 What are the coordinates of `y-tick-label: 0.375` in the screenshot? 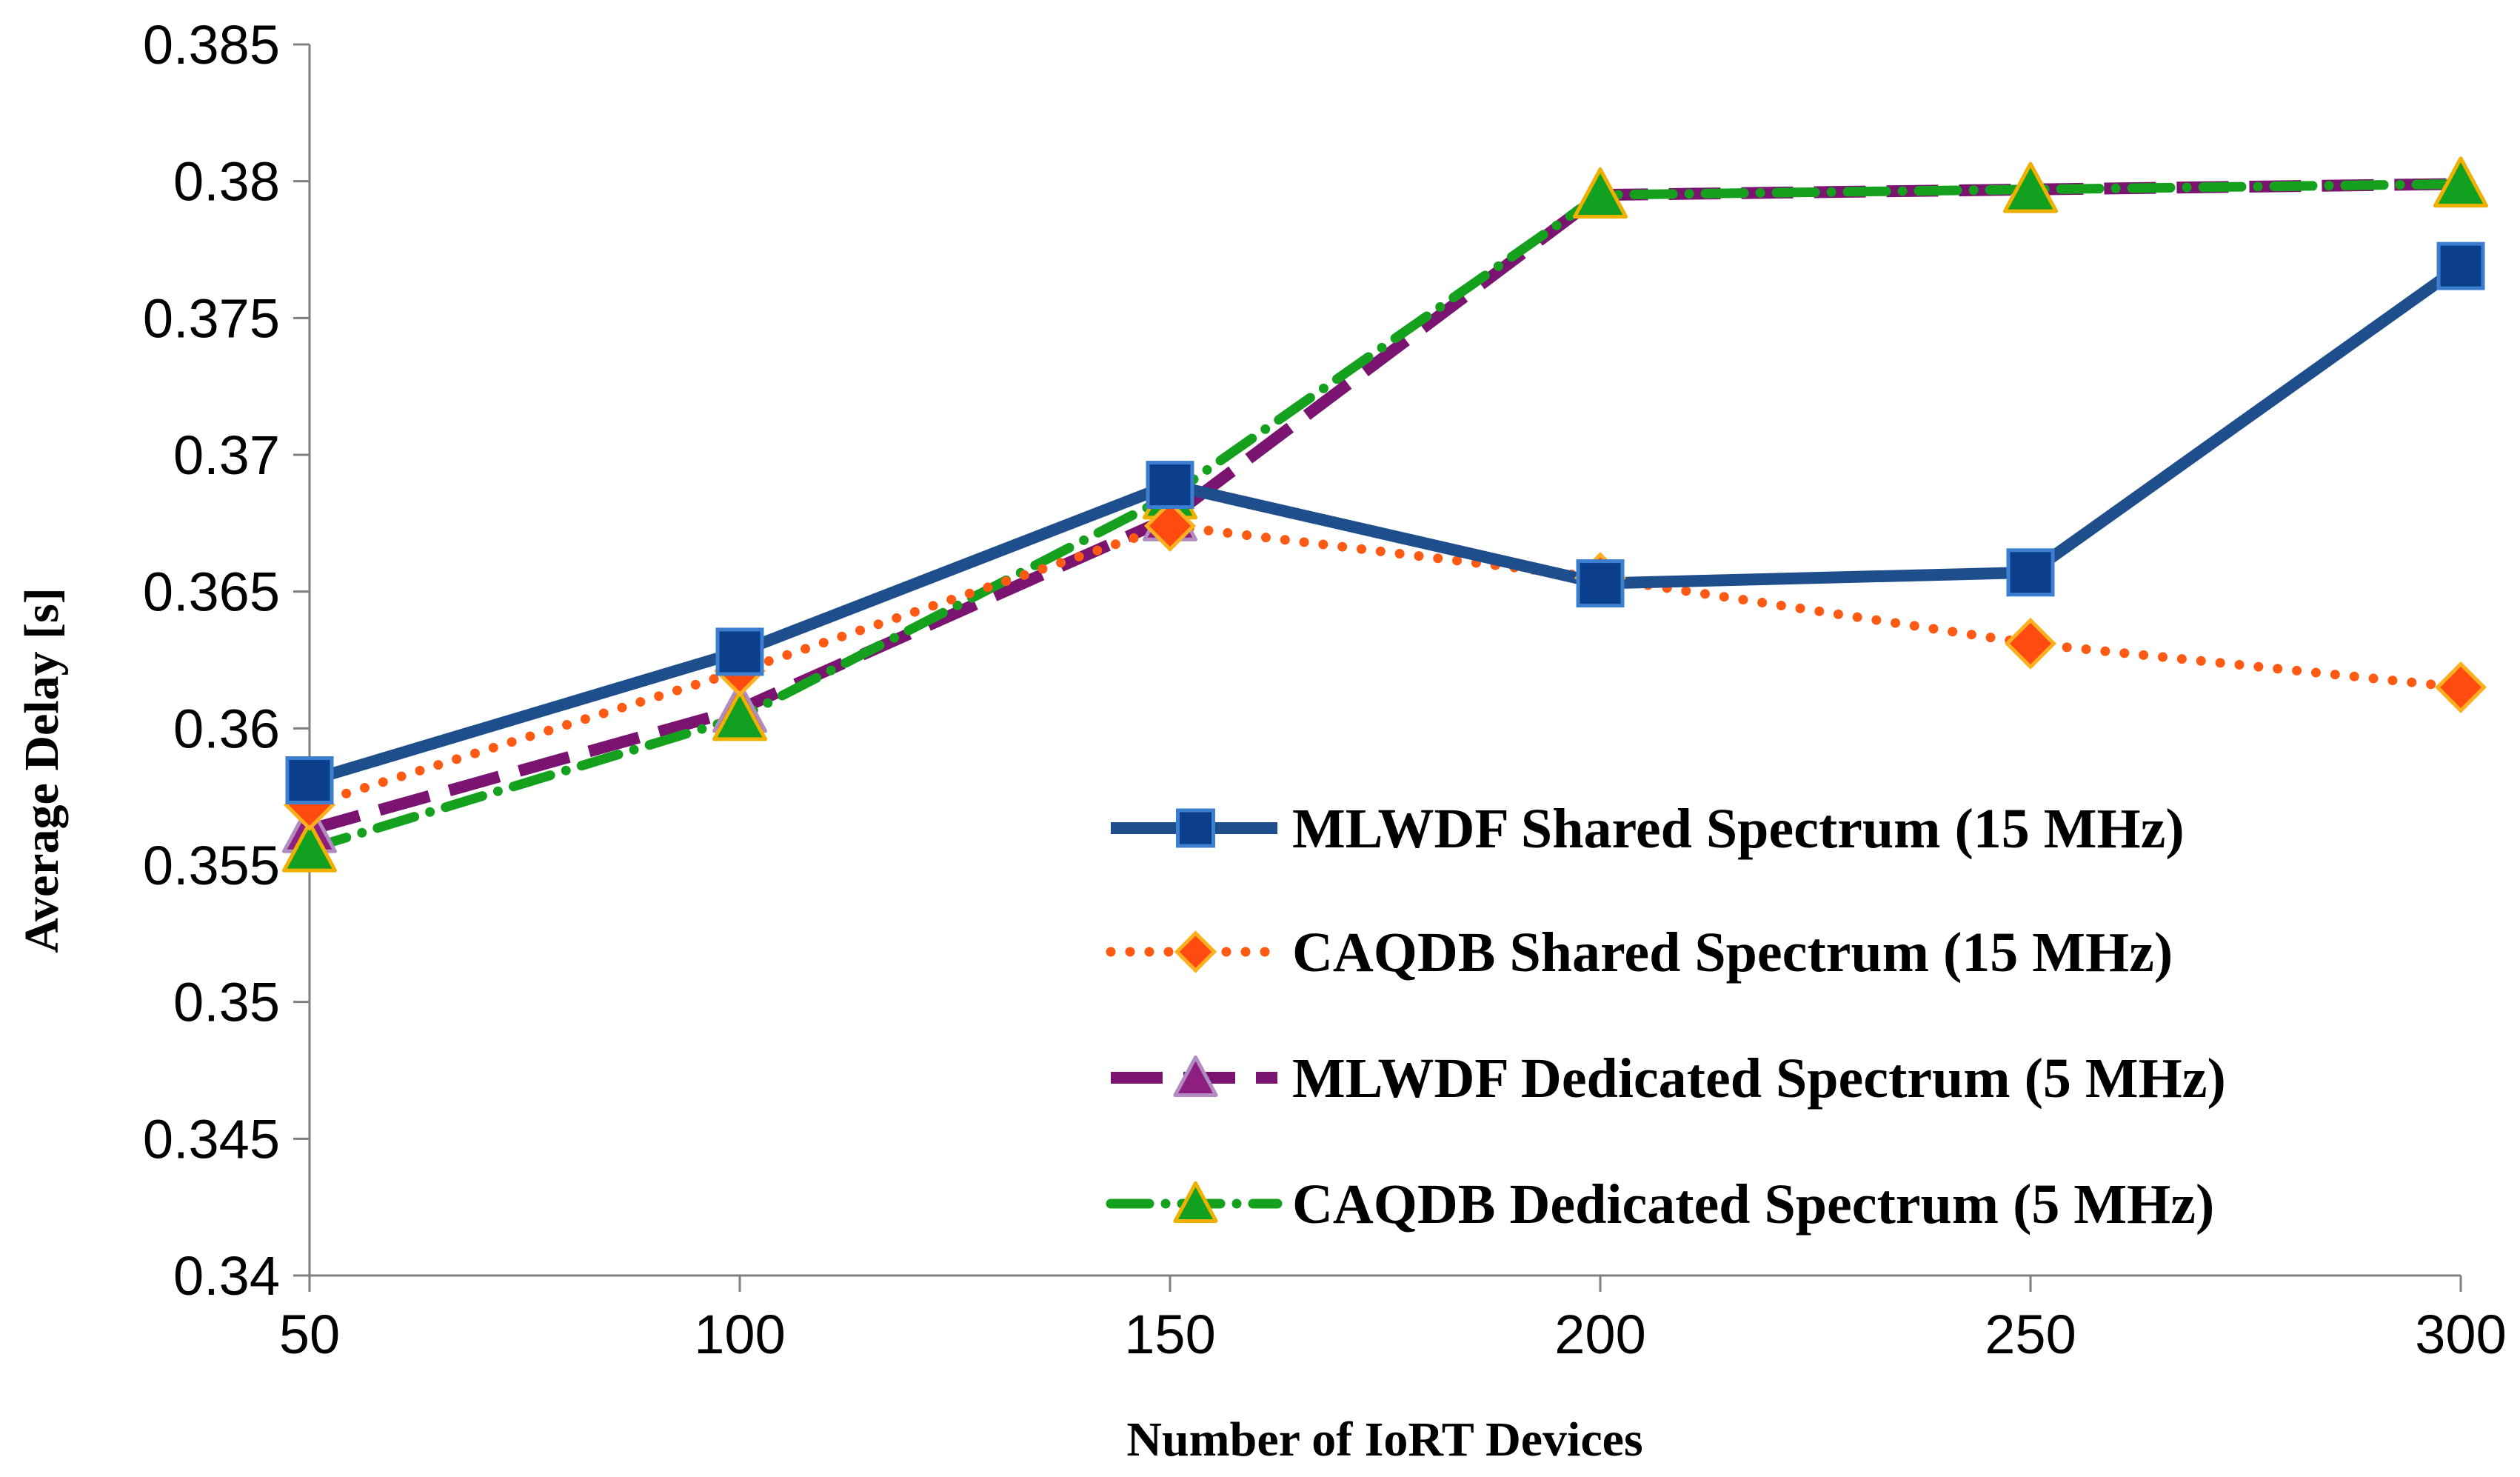 It's located at (211, 318).